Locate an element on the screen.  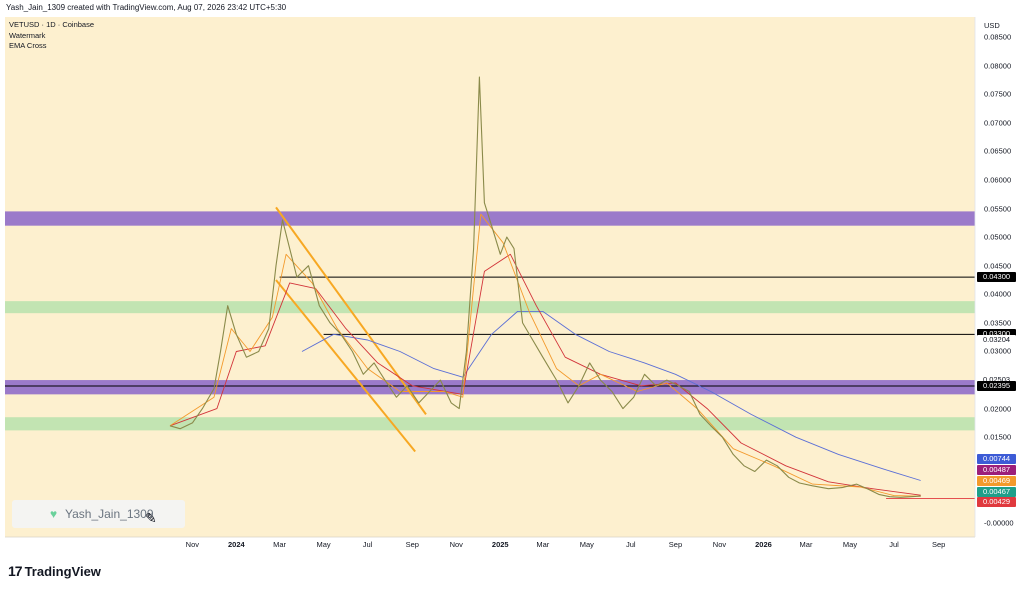
y-tick-label: 0.03500 is located at coordinates (998, 323).